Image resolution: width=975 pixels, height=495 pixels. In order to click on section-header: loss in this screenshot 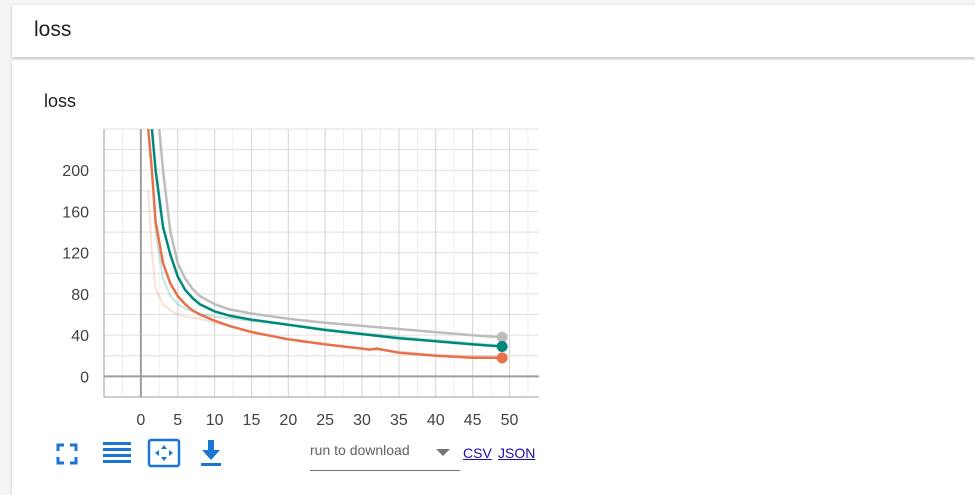, I will do `click(493, 31)`.